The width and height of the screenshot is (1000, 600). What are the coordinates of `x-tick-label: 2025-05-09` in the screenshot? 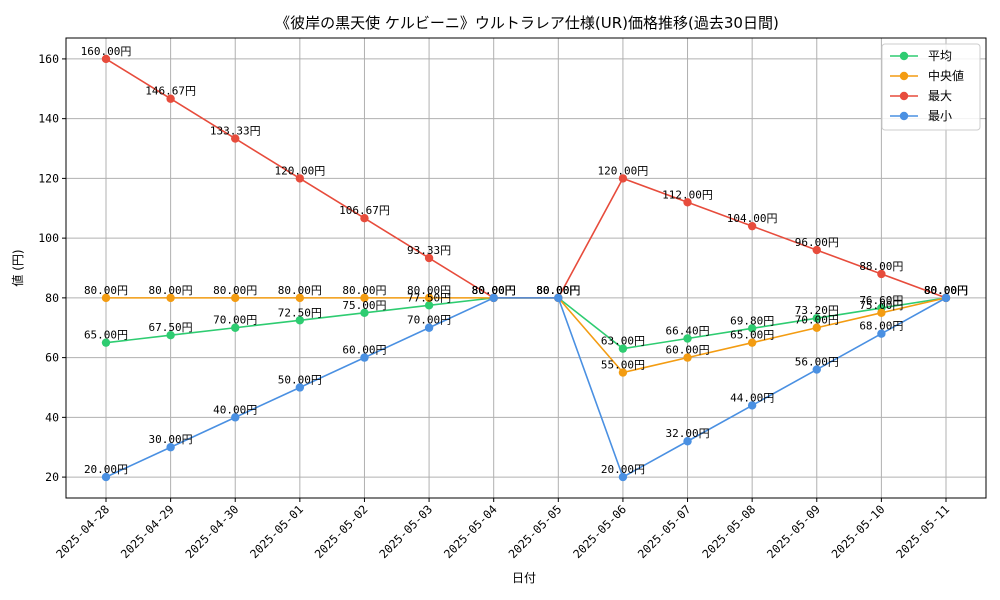 It's located at (793, 531).